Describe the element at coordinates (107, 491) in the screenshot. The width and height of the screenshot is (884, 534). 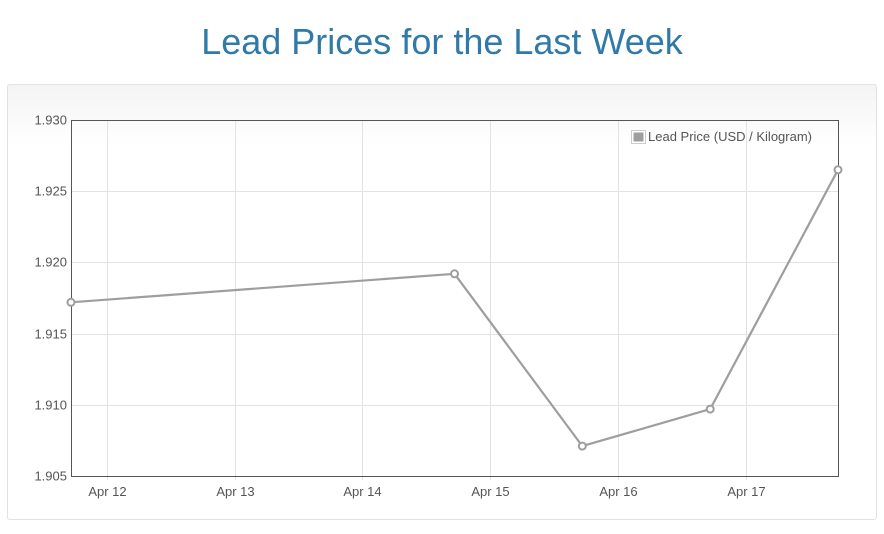
I see `x-tick-label: Apr 12` at that location.